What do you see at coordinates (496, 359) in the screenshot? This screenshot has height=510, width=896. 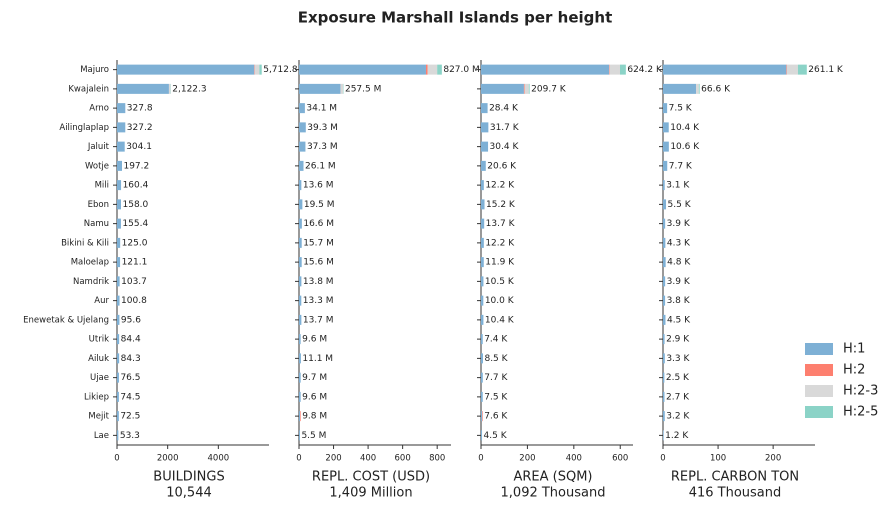 I see `data-label: 8.5 K` at bounding box center [496, 359].